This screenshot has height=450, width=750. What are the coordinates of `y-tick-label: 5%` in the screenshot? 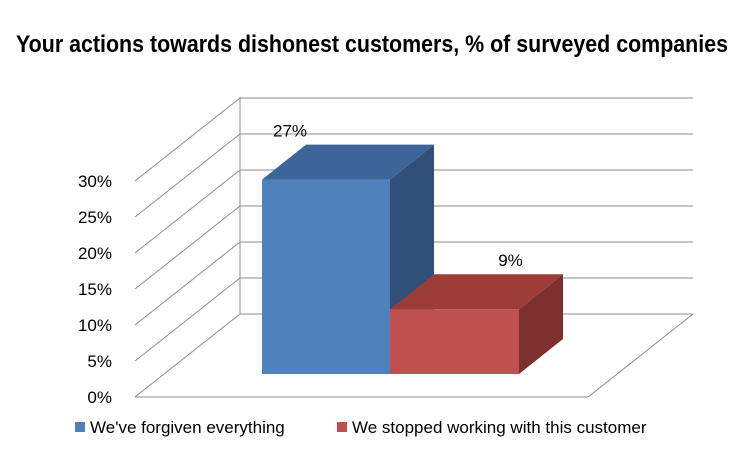 It's located at (99, 361).